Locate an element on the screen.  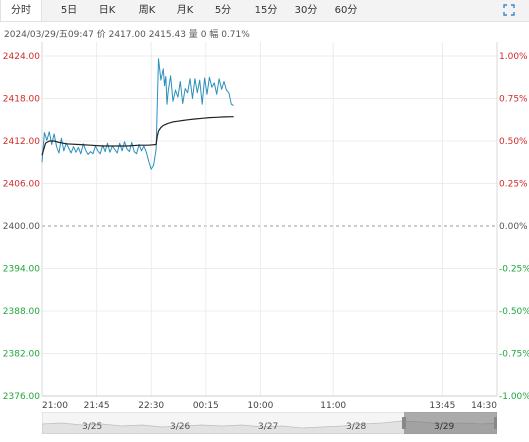
period-tabs: 分时 5日 日K 周K 月K 5分 15分 30分 60分 is located at coordinates (264, 11).